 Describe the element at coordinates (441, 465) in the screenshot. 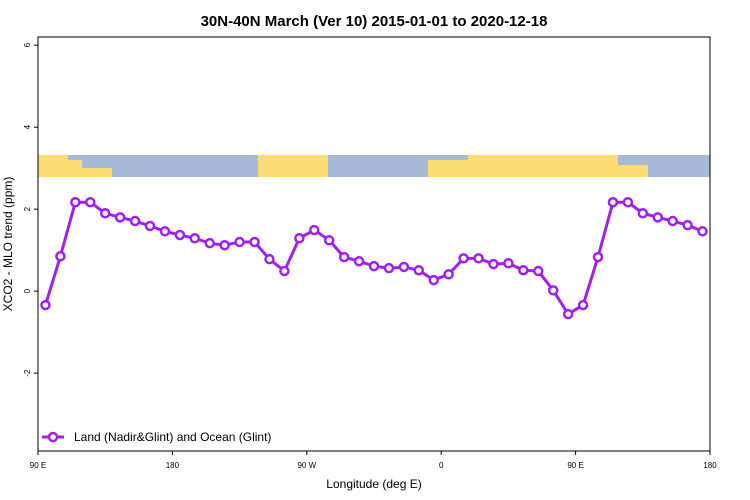

I see `x-tick-label: 0` at that location.